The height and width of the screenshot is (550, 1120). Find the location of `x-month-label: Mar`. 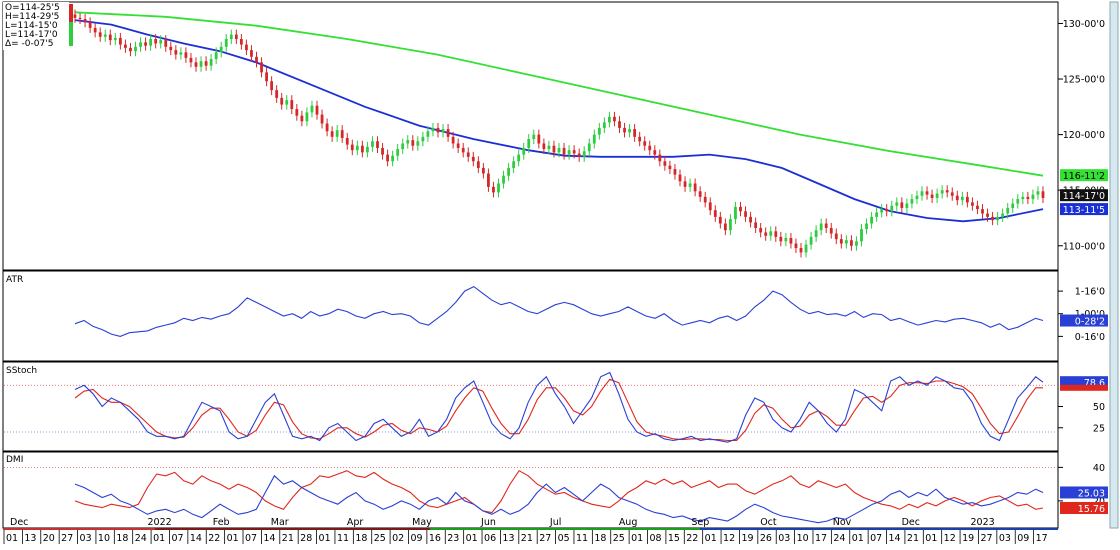

x-month-label: Mar is located at coordinates (280, 522).